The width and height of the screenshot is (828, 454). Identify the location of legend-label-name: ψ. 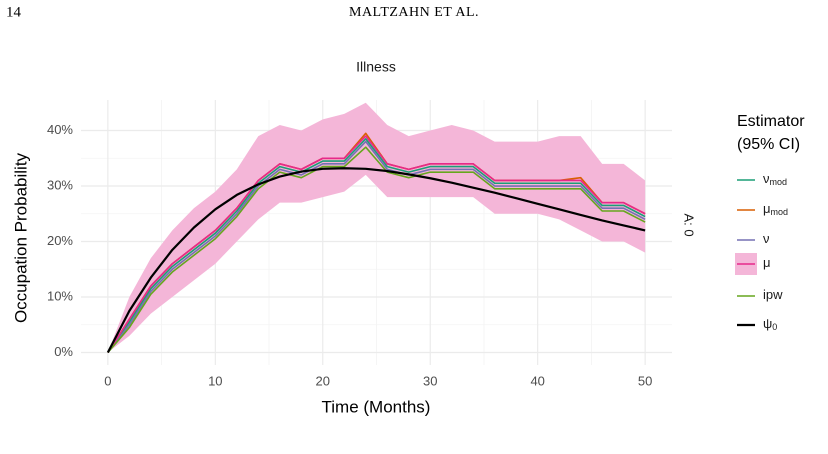
(767, 323).